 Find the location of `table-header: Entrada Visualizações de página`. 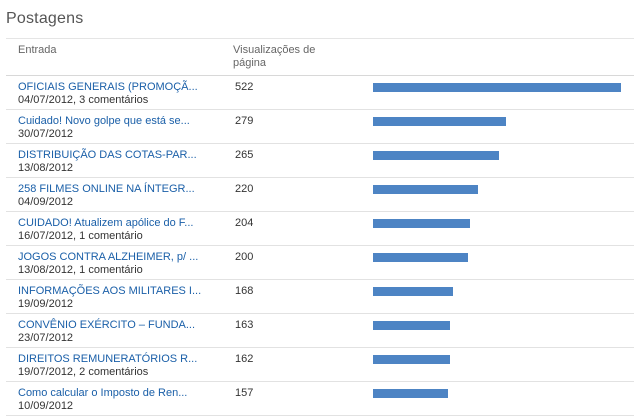

table-header: Entrada Visualizações de página is located at coordinates (320, 57).